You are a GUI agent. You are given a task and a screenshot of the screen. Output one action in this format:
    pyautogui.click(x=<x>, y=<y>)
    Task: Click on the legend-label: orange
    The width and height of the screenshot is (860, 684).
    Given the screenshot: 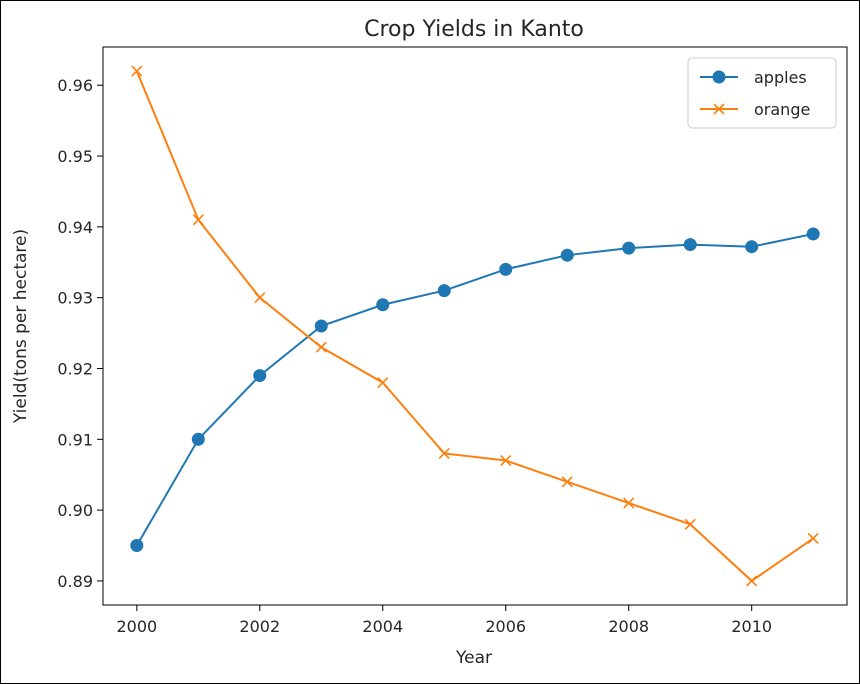 What is the action you would take?
    pyautogui.click(x=782, y=109)
    